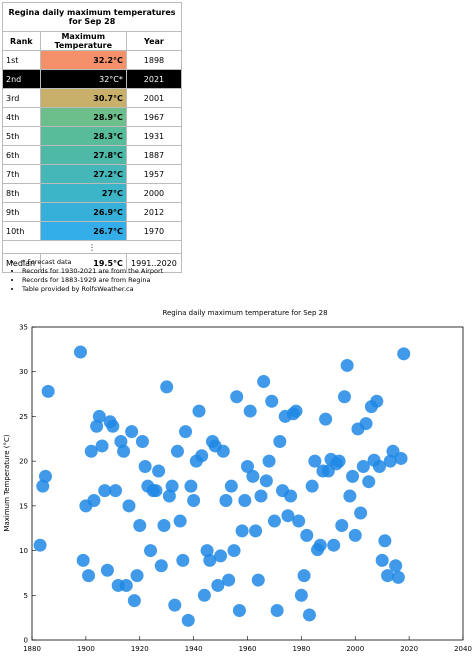 This screenshot has width=474, height=657. I want to click on median-temp: 19.5°C, so click(83, 263).